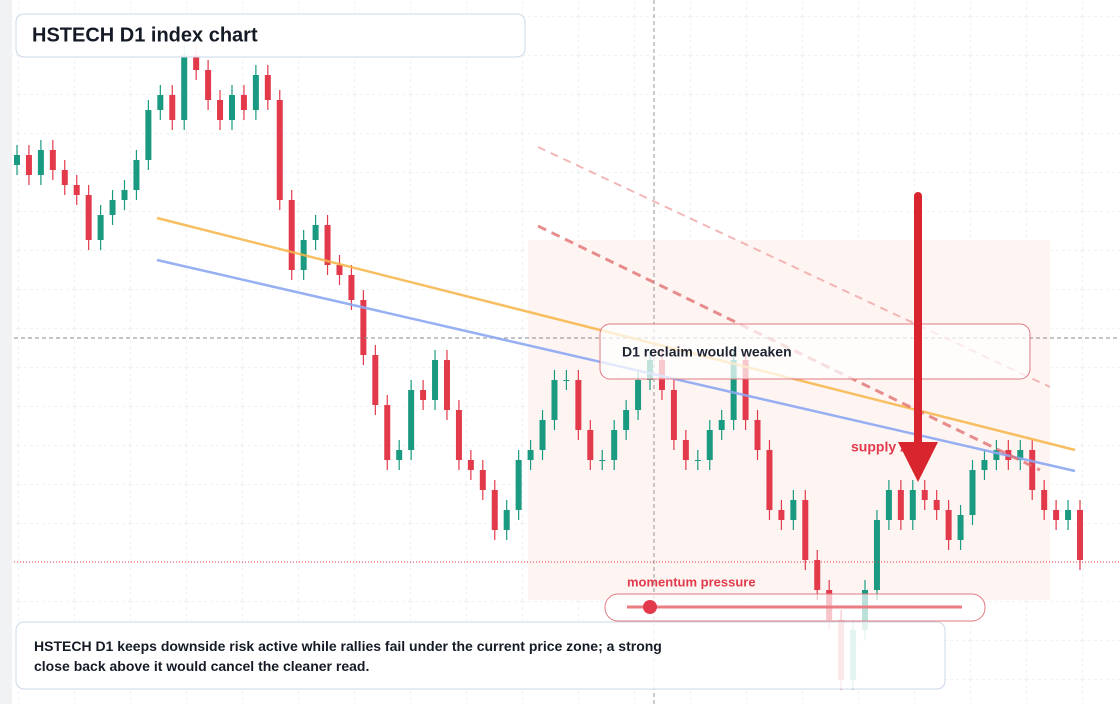 The width and height of the screenshot is (1120, 704). I want to click on callout-box, so click(815, 351).